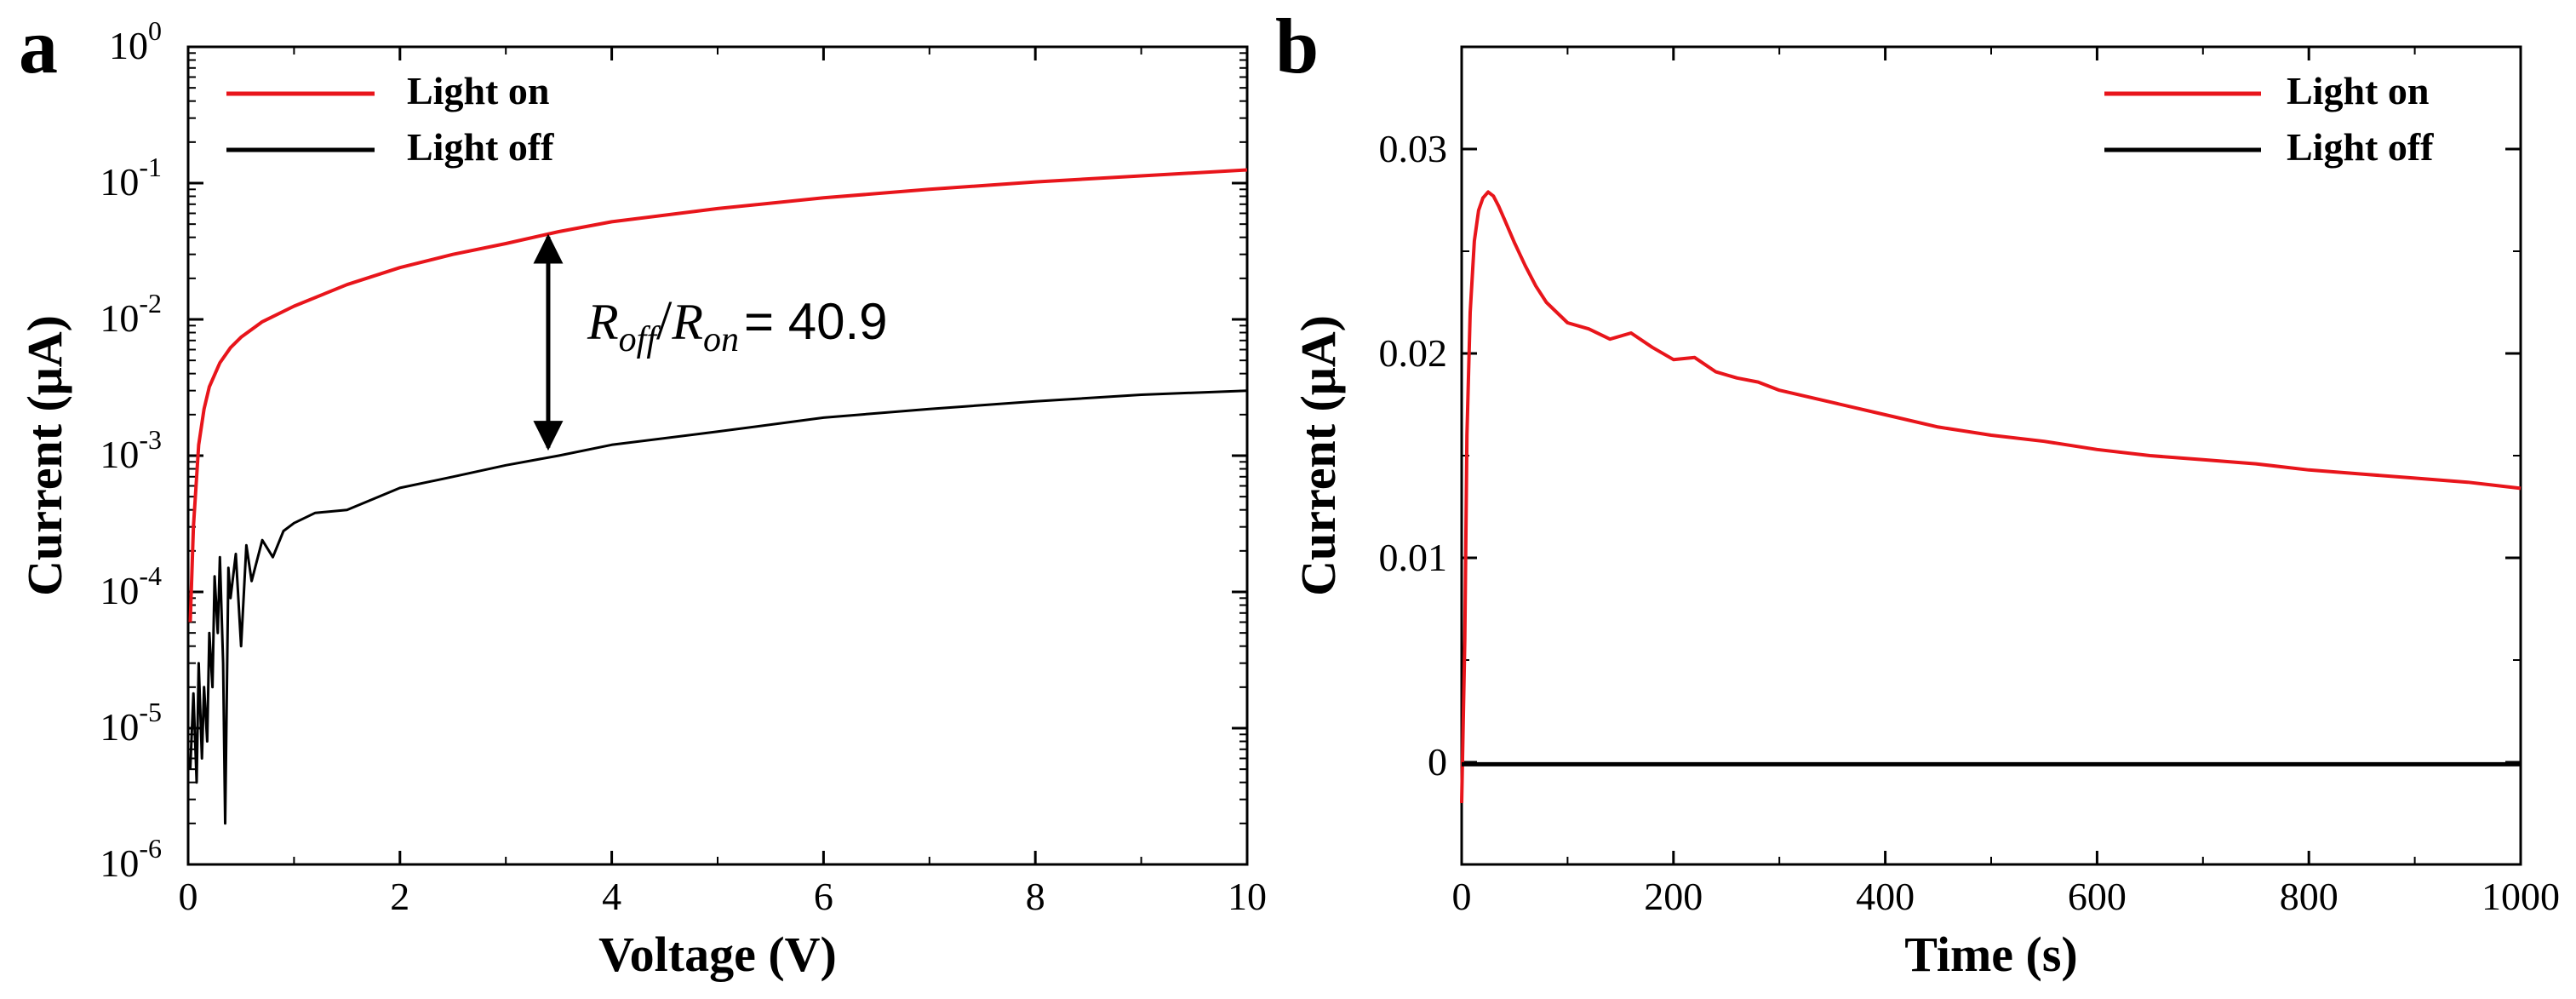 Image resolution: width=2576 pixels, height=999 pixels. I want to click on y-tick-label: 0.01, so click(1413, 557).